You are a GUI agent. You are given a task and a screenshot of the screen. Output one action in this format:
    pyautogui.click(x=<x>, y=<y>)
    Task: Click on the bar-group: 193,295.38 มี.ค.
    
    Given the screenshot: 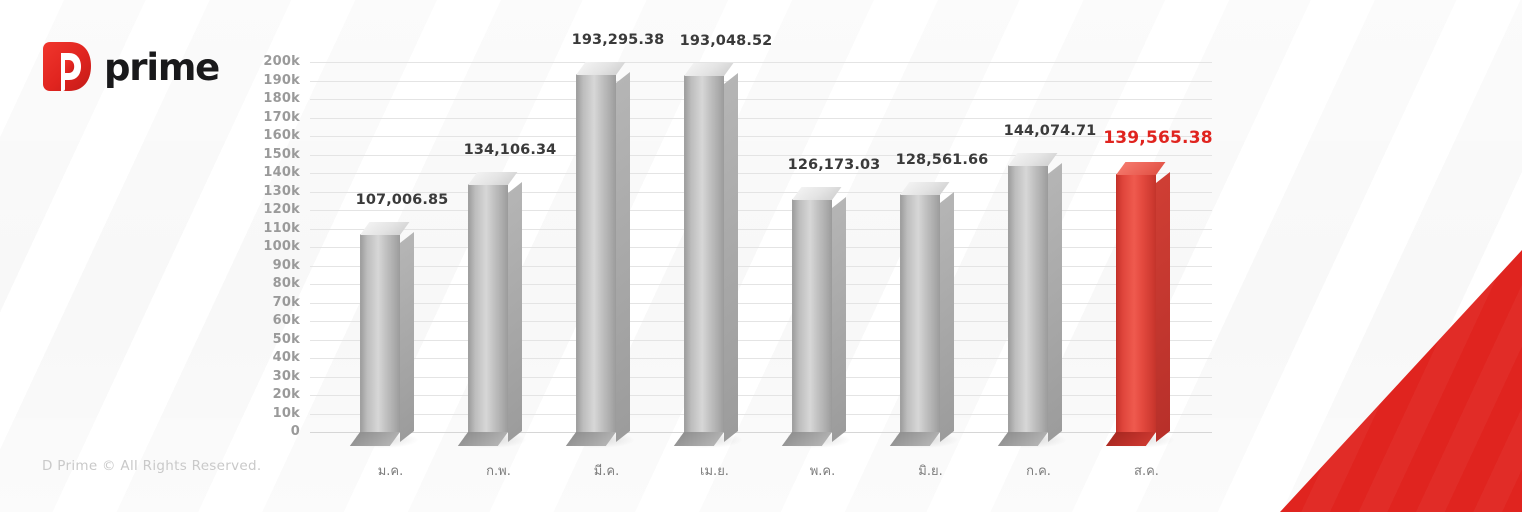 What is the action you would take?
    pyautogui.click(x=609, y=255)
    